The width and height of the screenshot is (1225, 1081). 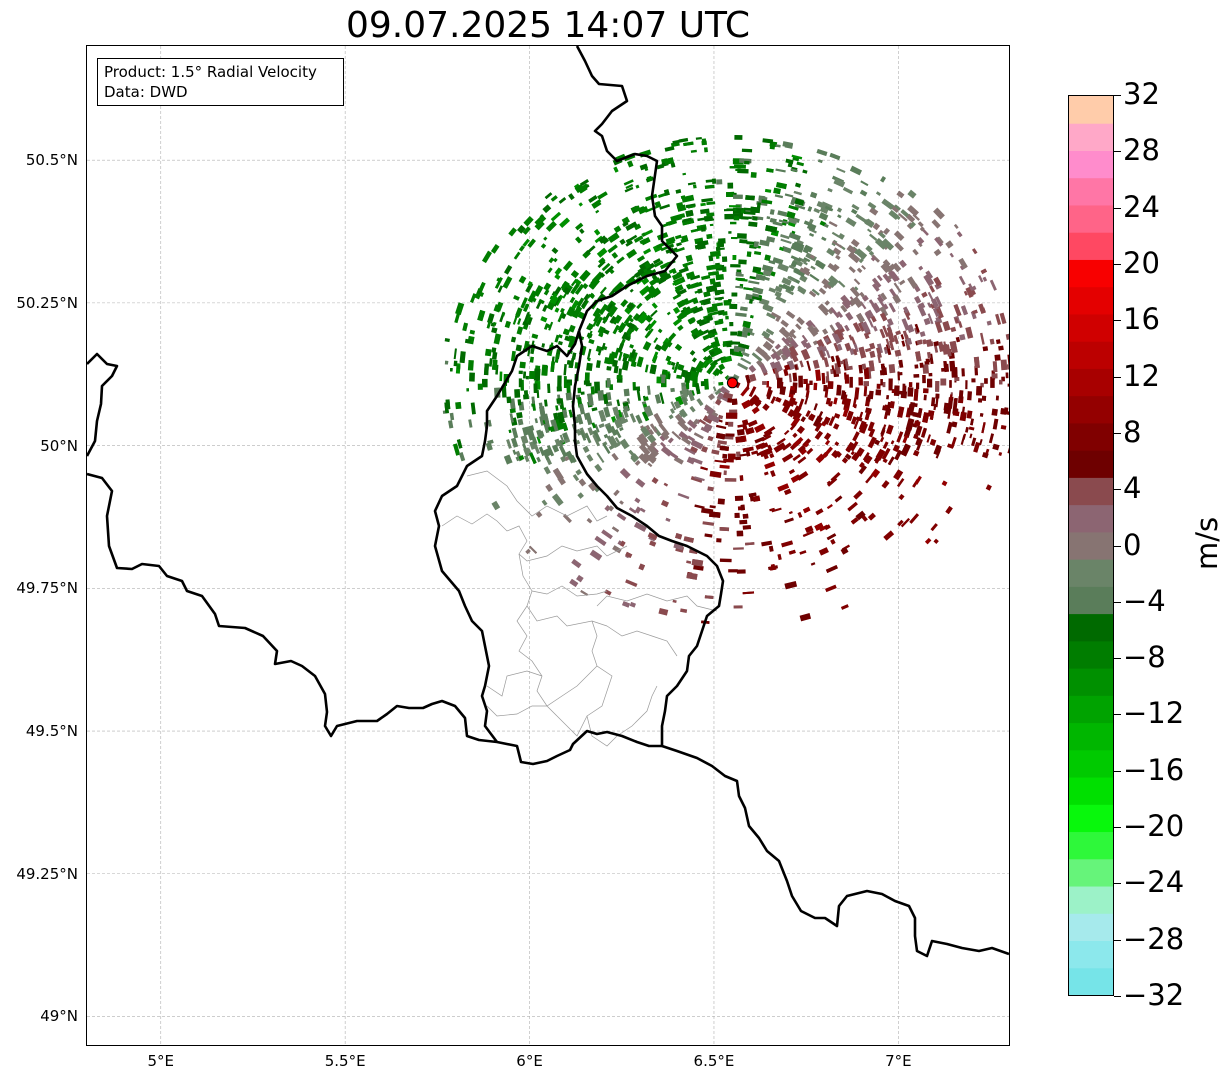 I want to click on map-title: 09.07.2025 14:07 UTC, so click(x=548, y=25).